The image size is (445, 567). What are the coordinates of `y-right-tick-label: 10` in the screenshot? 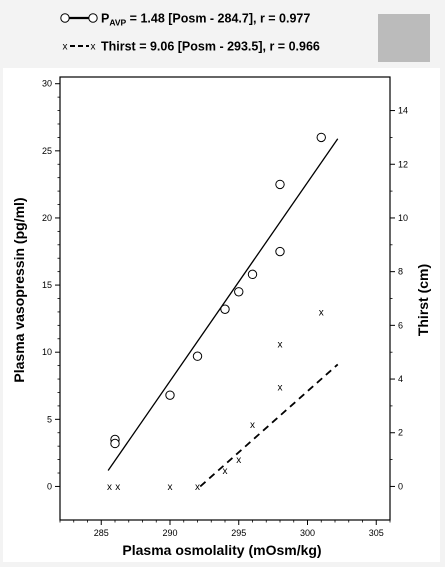 It's located at (403, 218).